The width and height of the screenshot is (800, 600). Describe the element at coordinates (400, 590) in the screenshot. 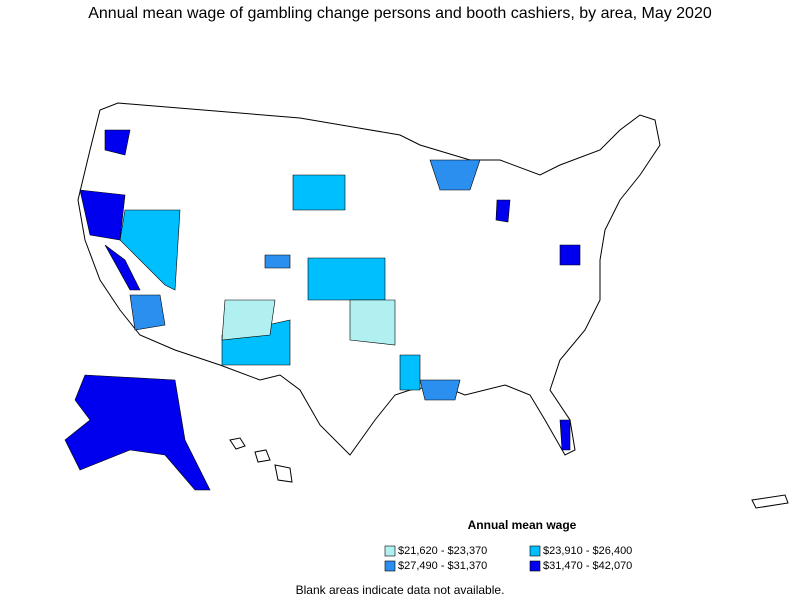

I see `footnote: Blank areas indicate data not available.` at that location.